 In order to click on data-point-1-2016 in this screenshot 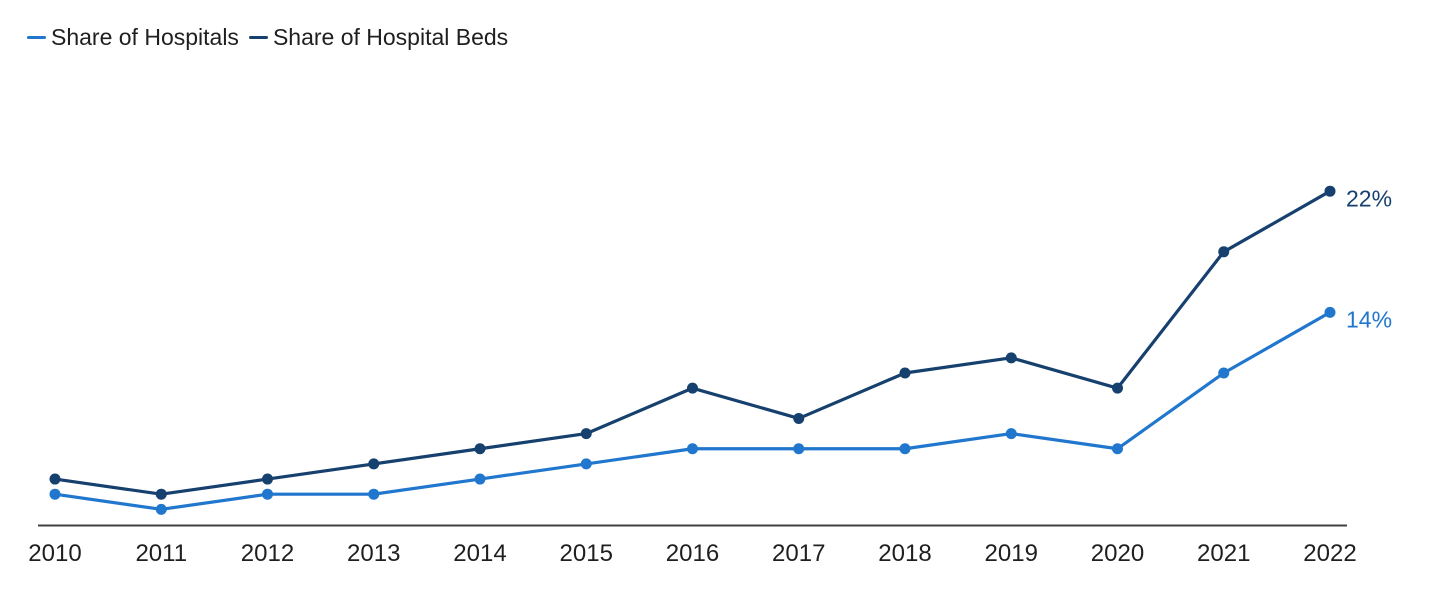, I will do `click(692, 388)`.